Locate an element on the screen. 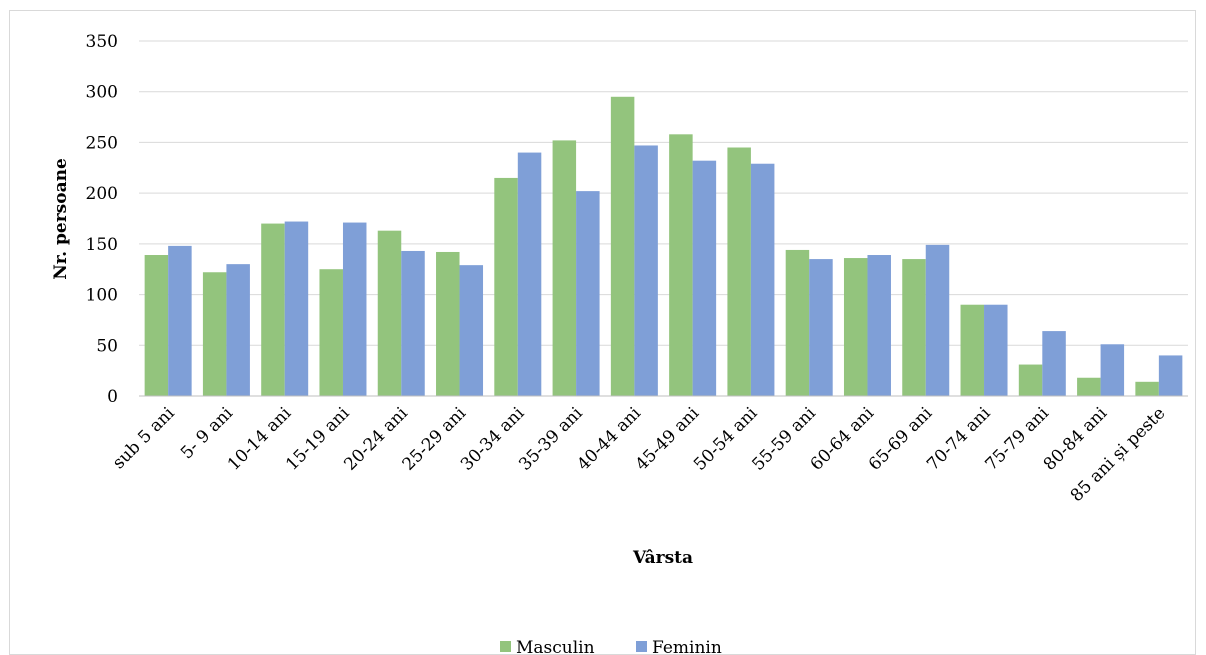 The width and height of the screenshot is (1206, 655). y-tick-label: 300 is located at coordinates (102, 93).